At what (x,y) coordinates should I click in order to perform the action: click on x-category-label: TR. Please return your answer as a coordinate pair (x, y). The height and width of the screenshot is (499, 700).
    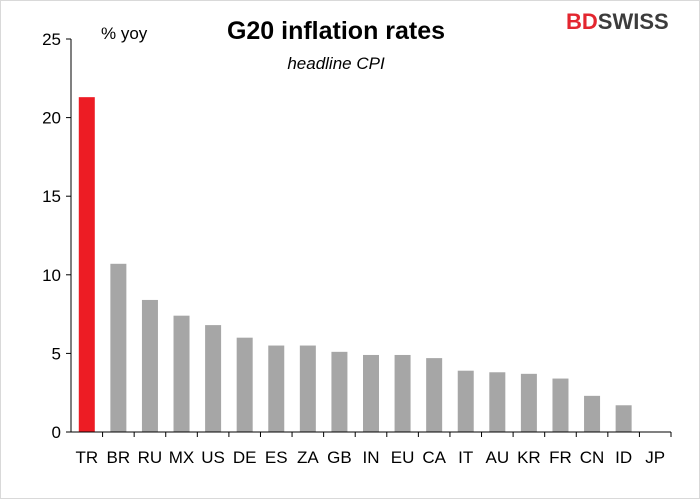
    Looking at the image, I should click on (86, 457).